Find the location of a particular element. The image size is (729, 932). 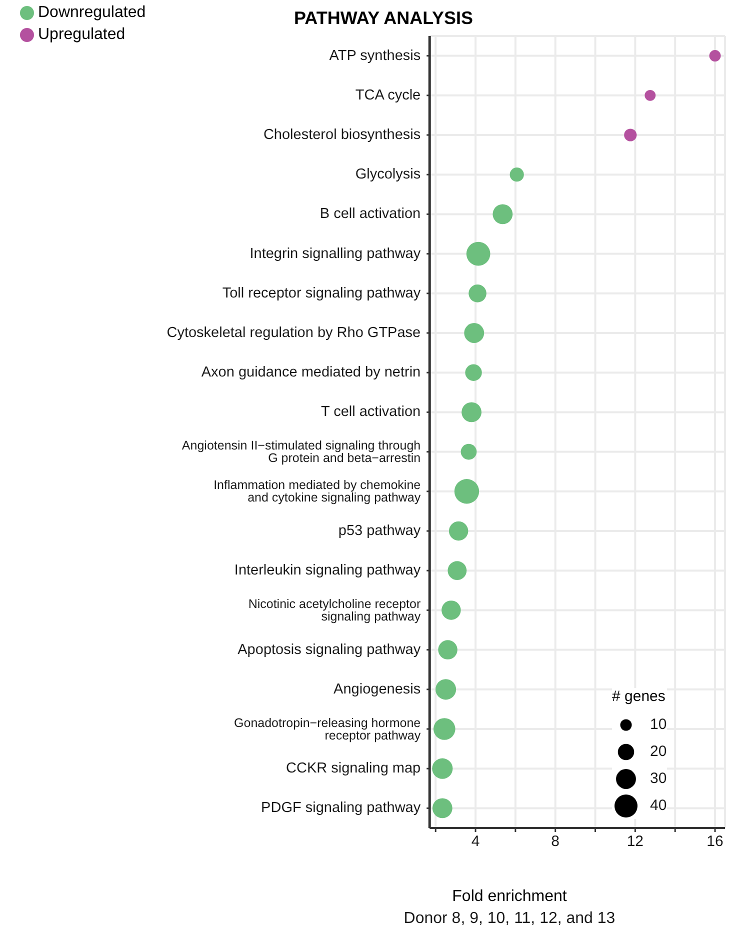

y-tick-label: Angiogenesis is located at coordinates (377, 689).